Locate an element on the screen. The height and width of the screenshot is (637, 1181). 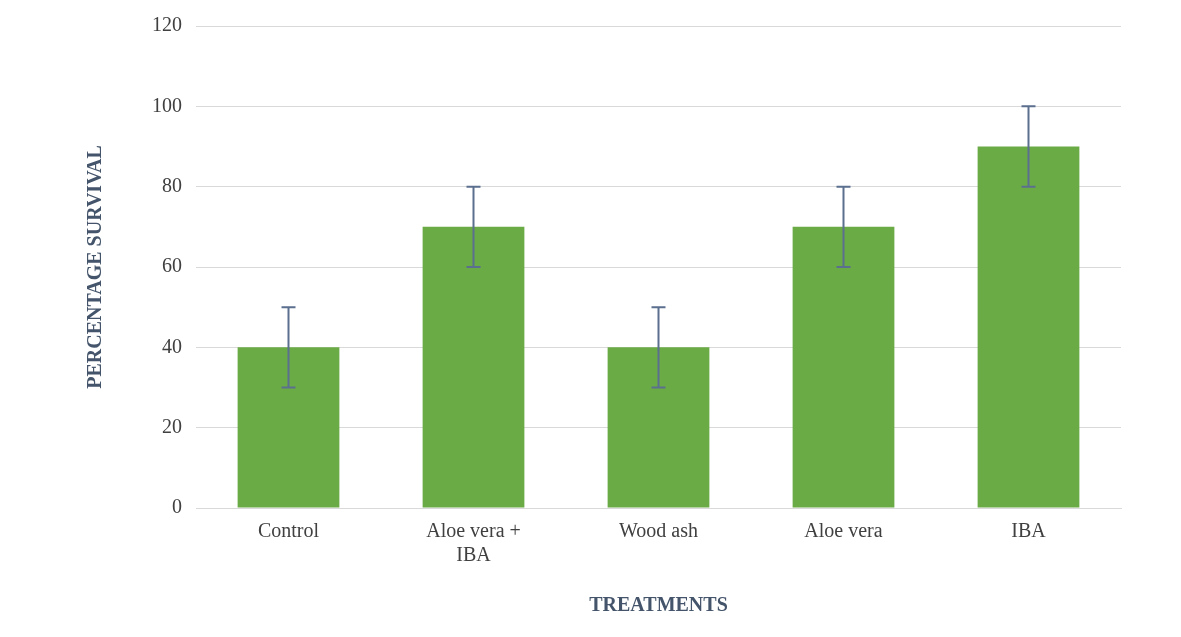
y-tick-label: 120 is located at coordinates (167, 24).